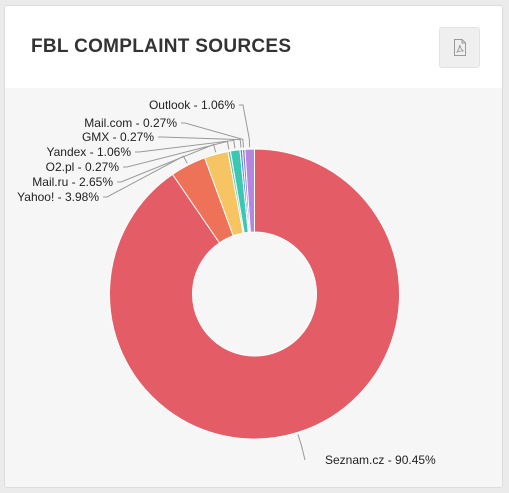 The height and width of the screenshot is (493, 509). I want to click on label-seznam-cz: Seznam.cz - 90.45%, so click(380, 460).